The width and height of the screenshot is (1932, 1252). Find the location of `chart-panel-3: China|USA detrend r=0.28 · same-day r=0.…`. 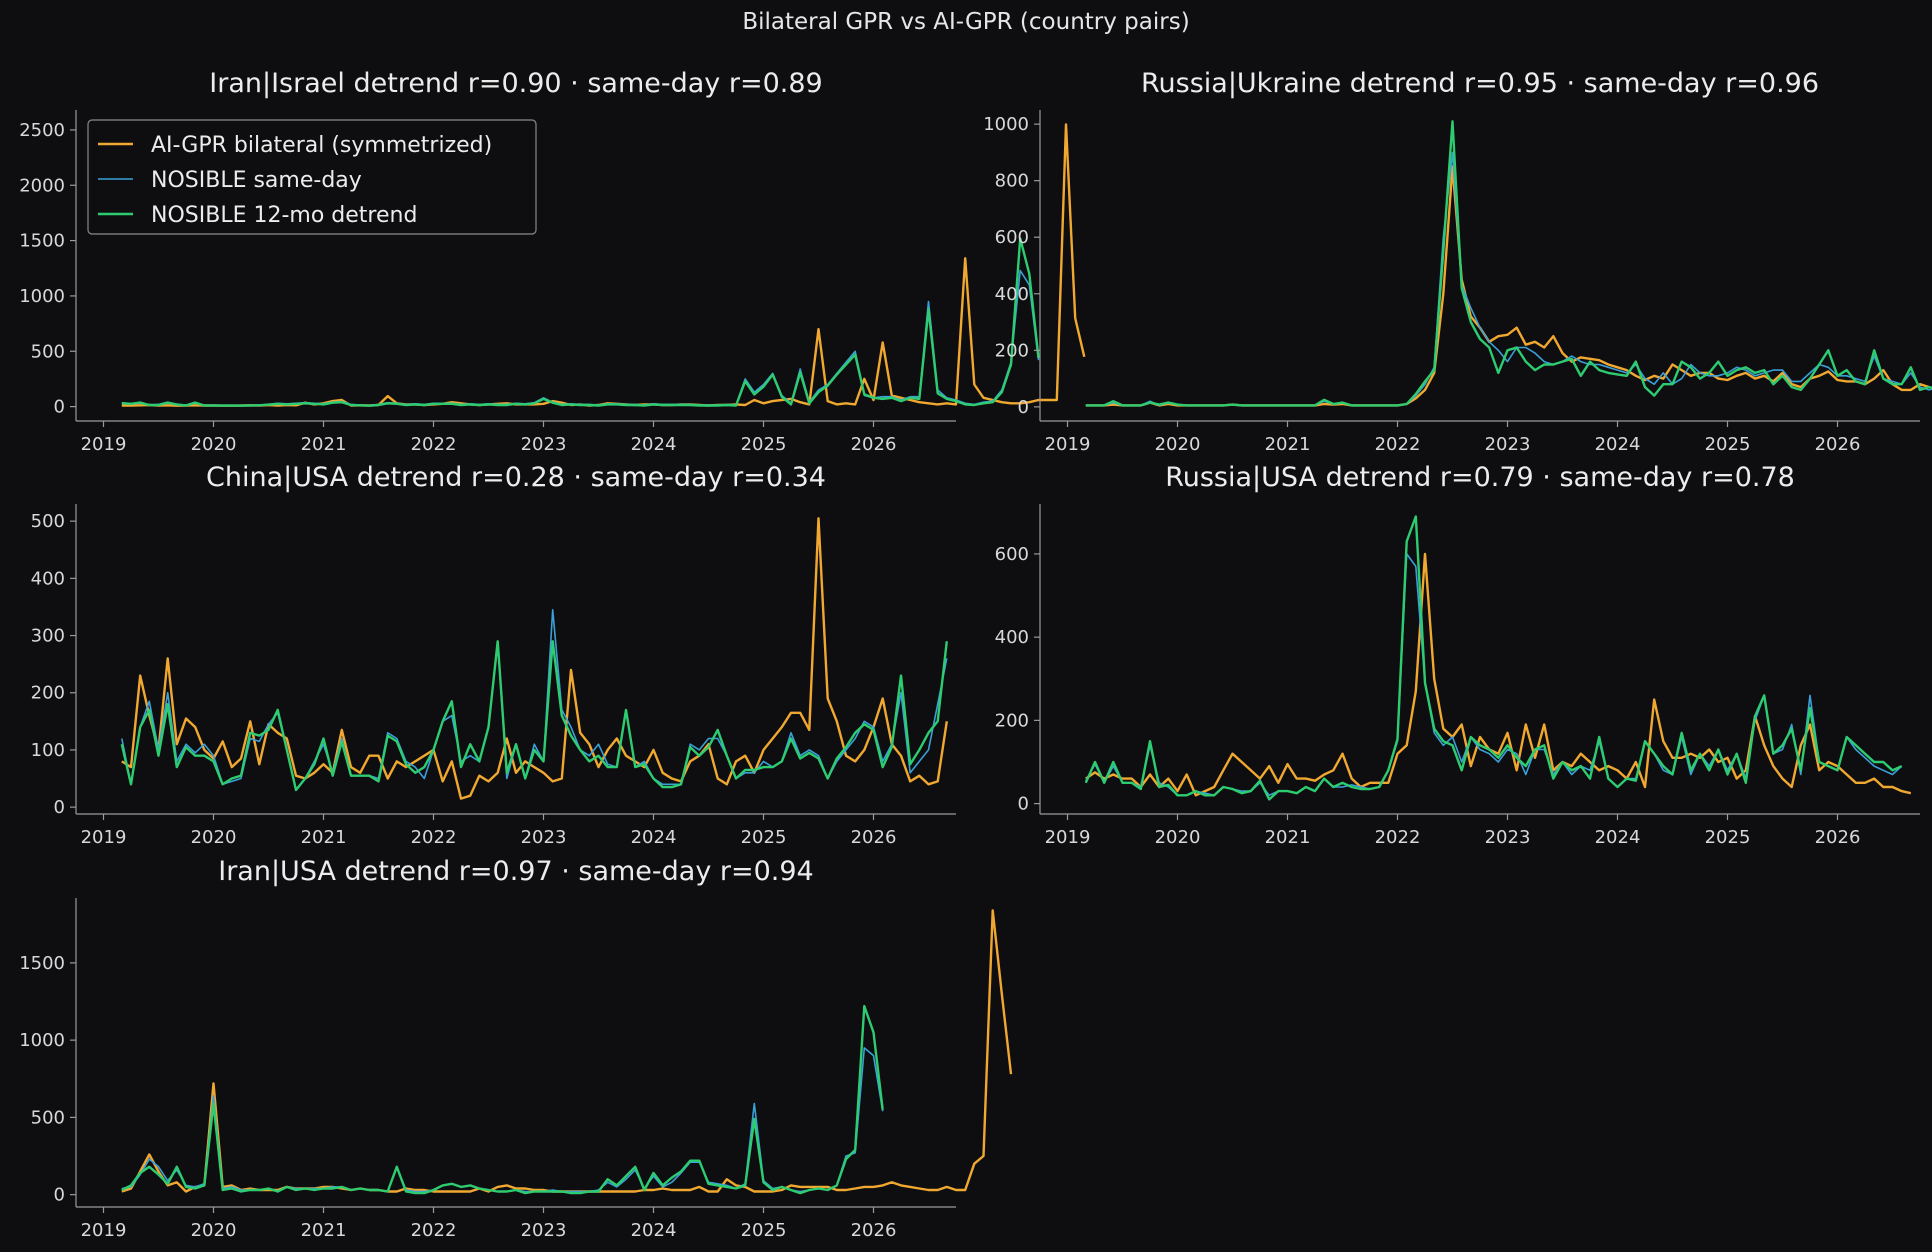

chart-panel-3: China|USA detrend r=0.28 · same-day r=0.… is located at coordinates (493, 655).